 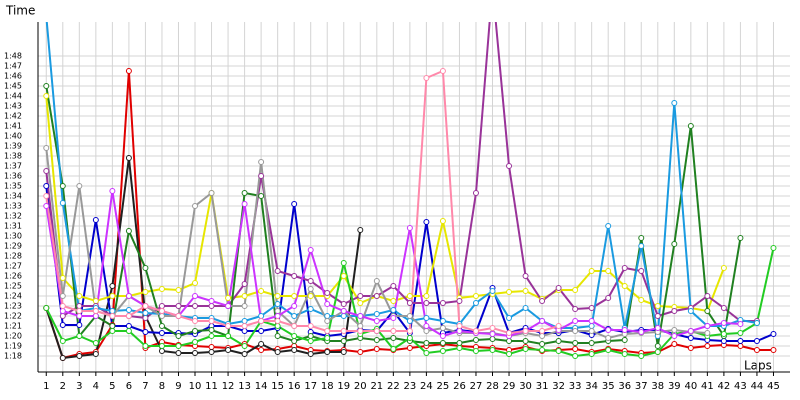 What do you see at coordinates (525, 386) in the screenshot?
I see `x-tick-label: 30` at bounding box center [525, 386].